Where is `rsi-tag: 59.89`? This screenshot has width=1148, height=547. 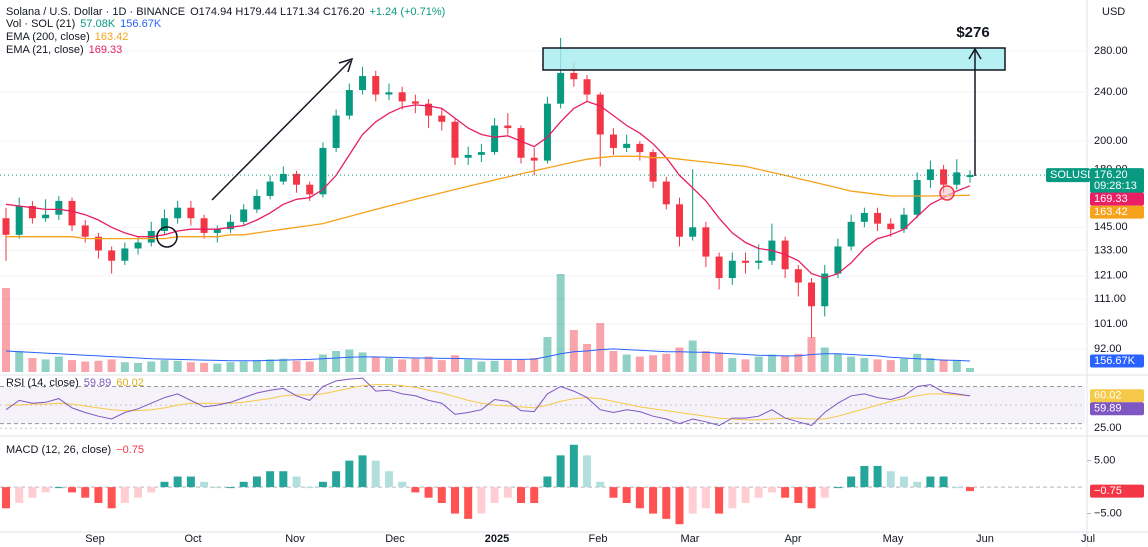
rsi-tag: 59.89 is located at coordinates (1108, 409).